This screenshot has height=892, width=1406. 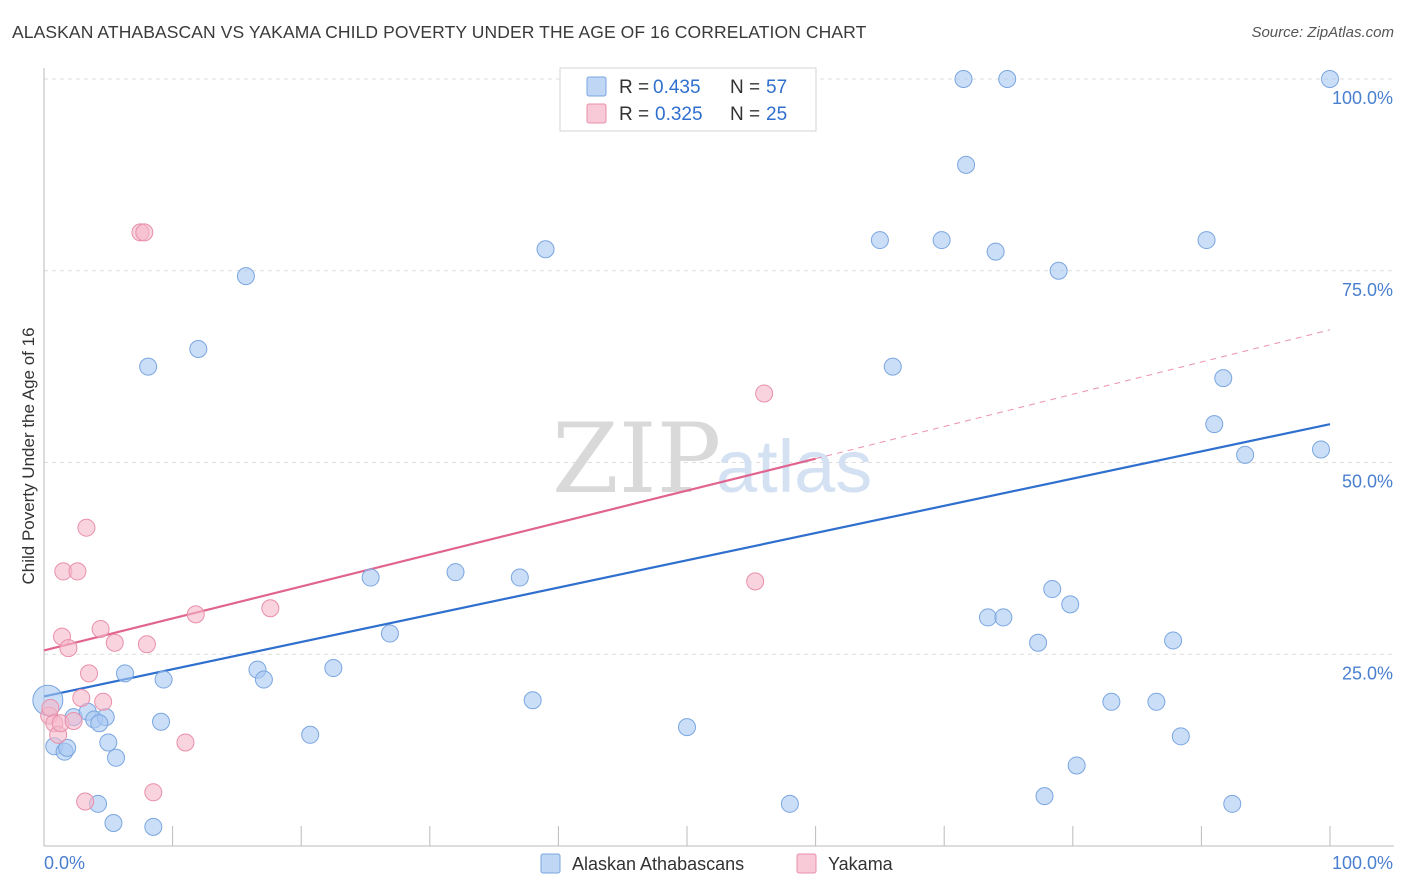 I want to click on series-legend-swatch-yakama, so click(x=806, y=863).